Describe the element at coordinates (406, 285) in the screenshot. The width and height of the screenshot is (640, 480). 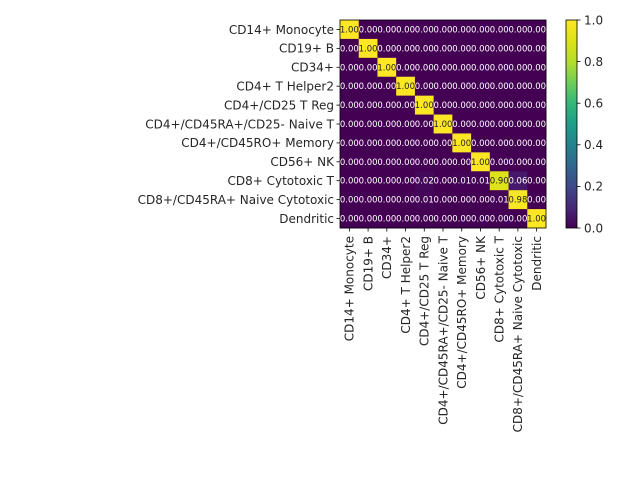
I see `x-tick-label: CD4+ T Helper2` at that location.